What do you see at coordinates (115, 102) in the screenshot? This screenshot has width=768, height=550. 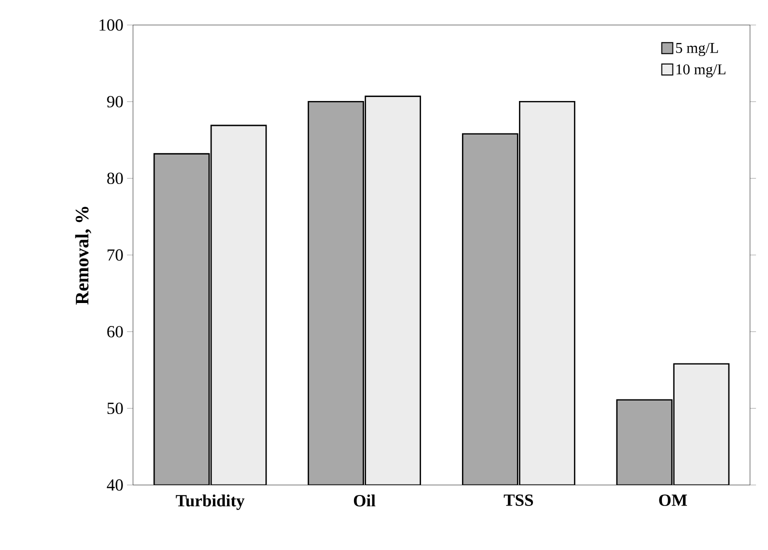 I see `y-tick-label: 90` at bounding box center [115, 102].